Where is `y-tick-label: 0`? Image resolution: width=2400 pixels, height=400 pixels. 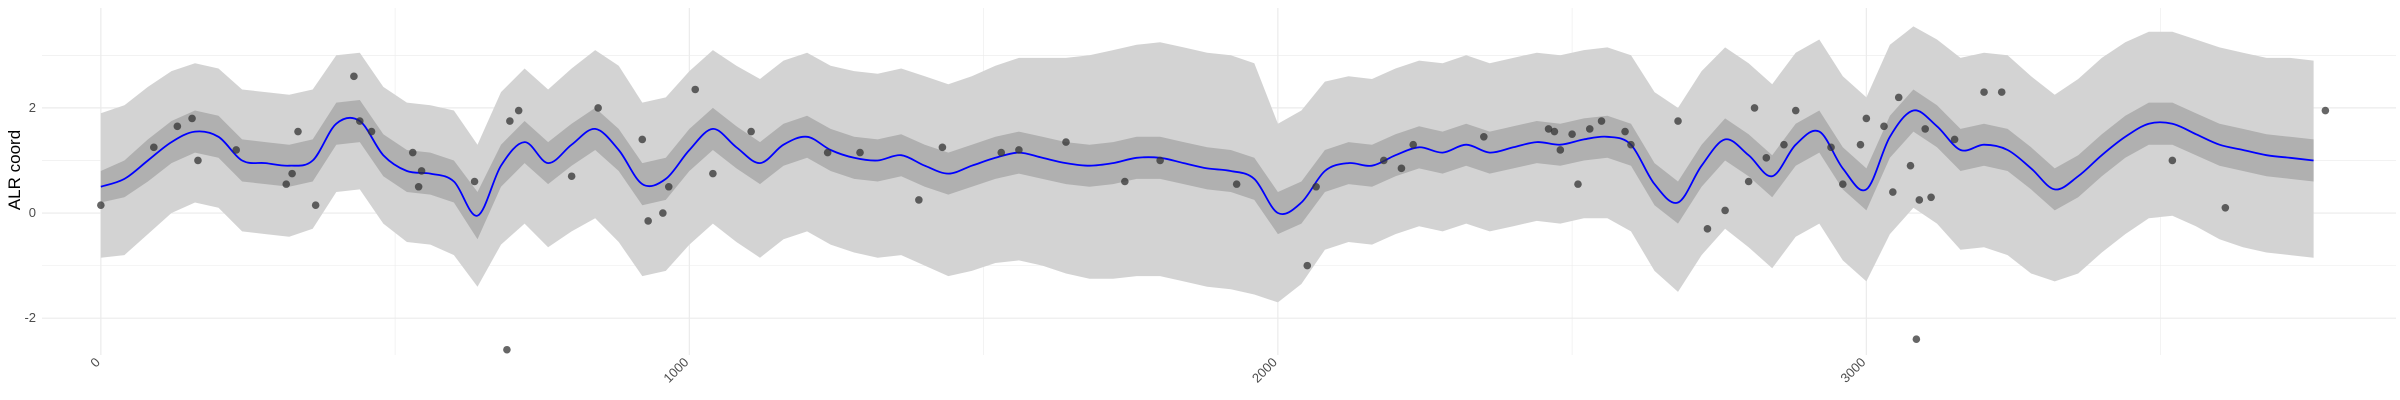
y-tick-label: 0 is located at coordinates (32, 212).